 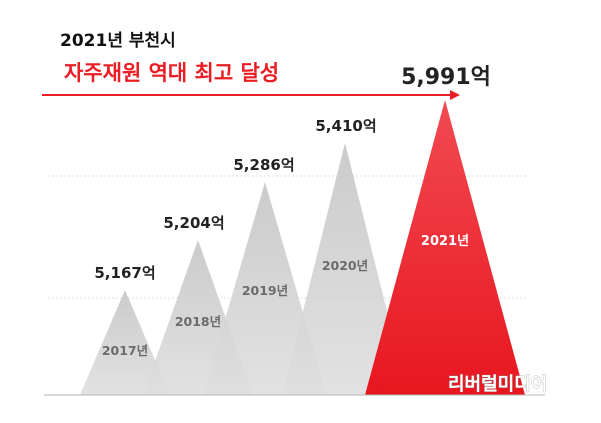 I want to click on watermark: 리버럴미디어, so click(x=497, y=384).